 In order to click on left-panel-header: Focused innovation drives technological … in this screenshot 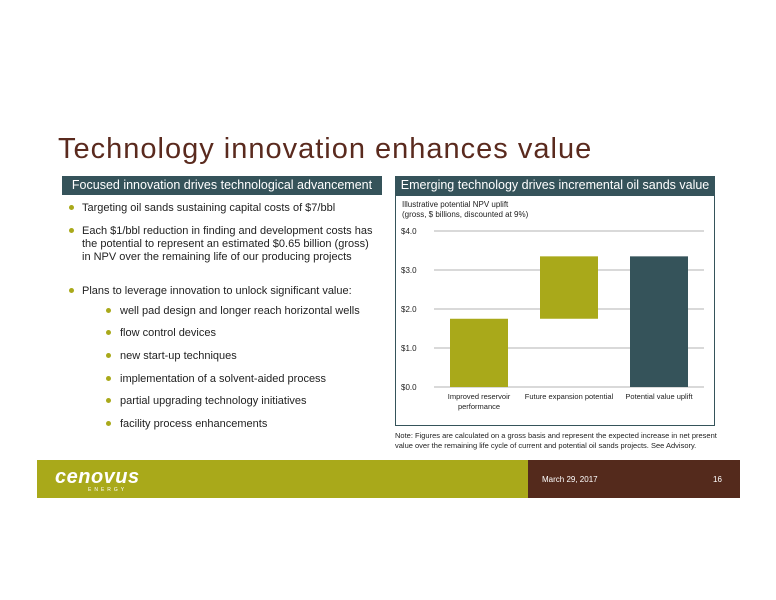, I will do `click(222, 185)`.